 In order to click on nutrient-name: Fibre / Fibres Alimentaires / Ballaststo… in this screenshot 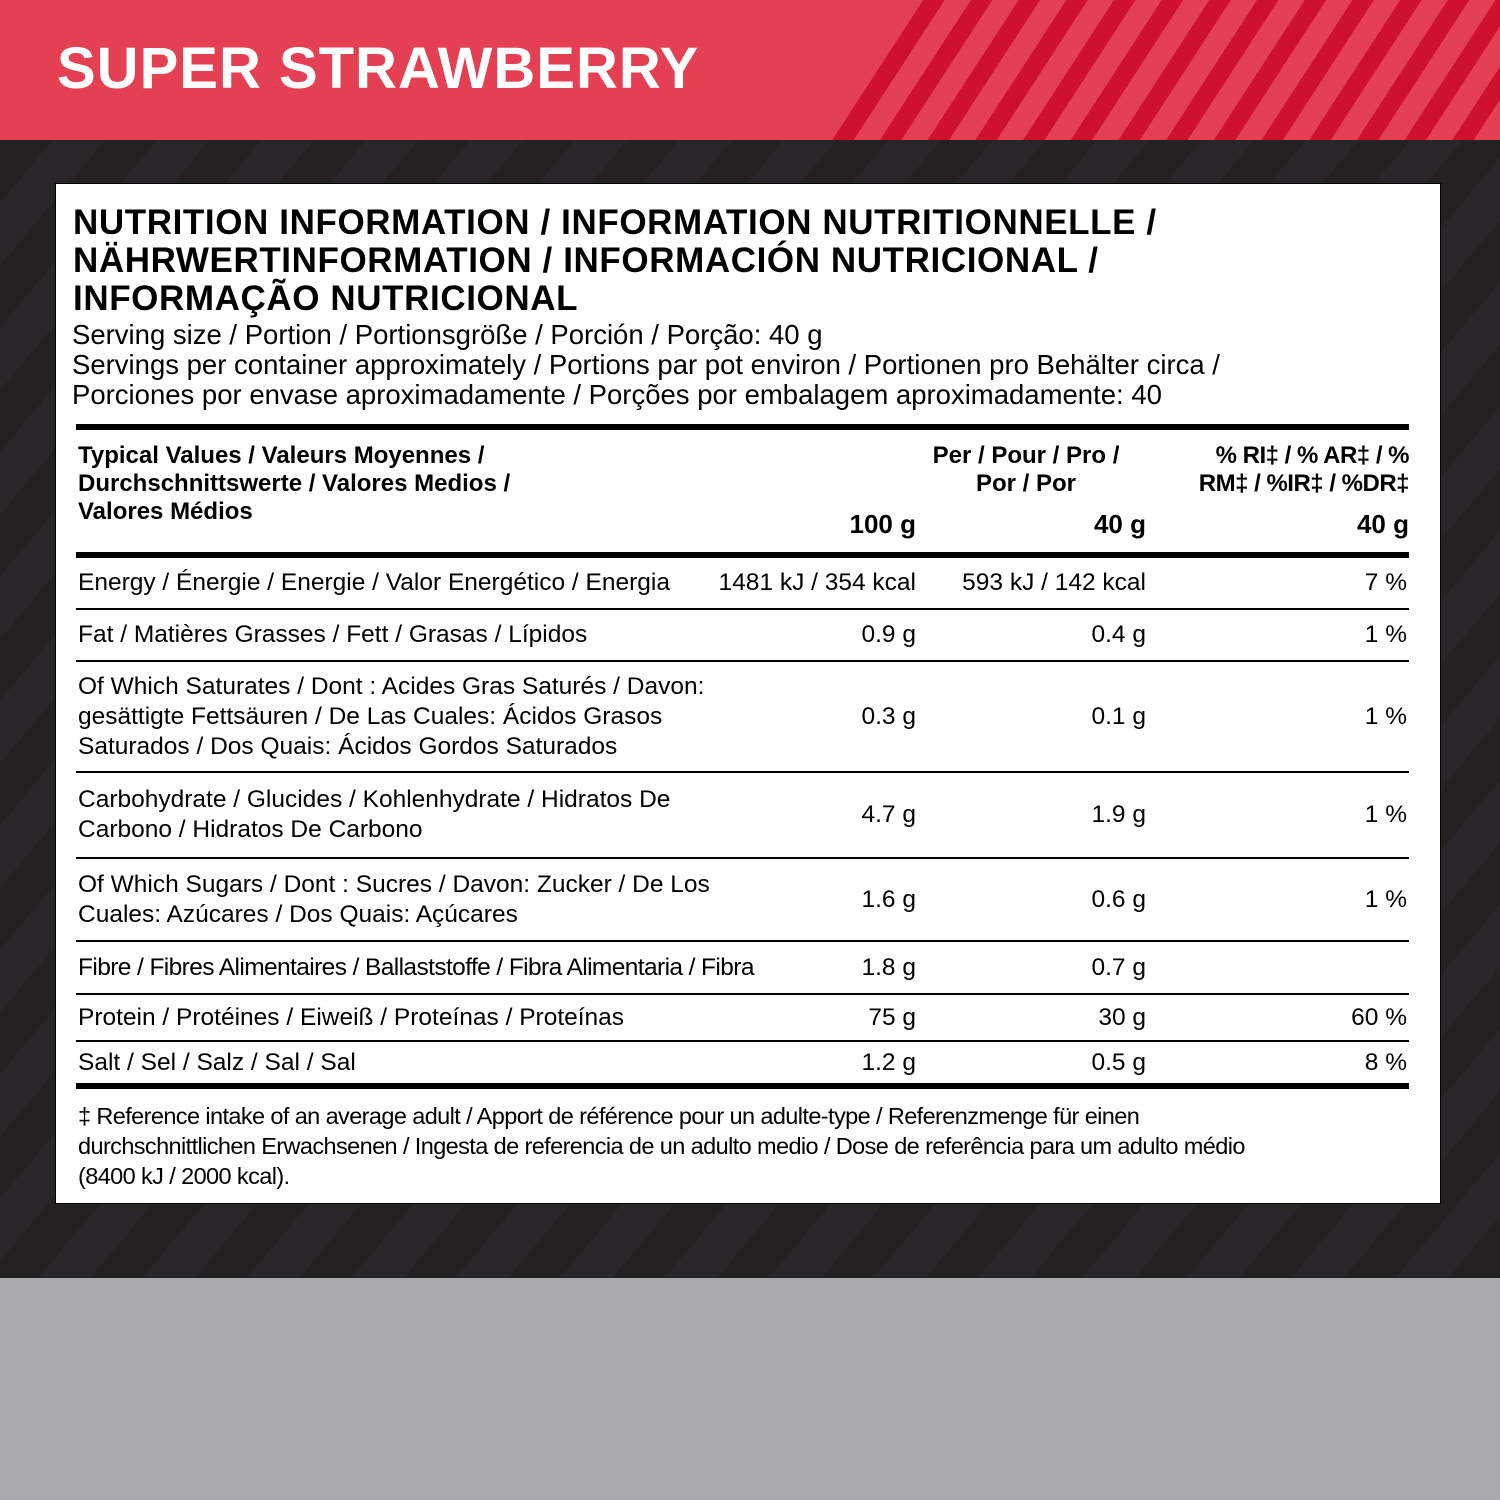, I will do `click(416, 968)`.